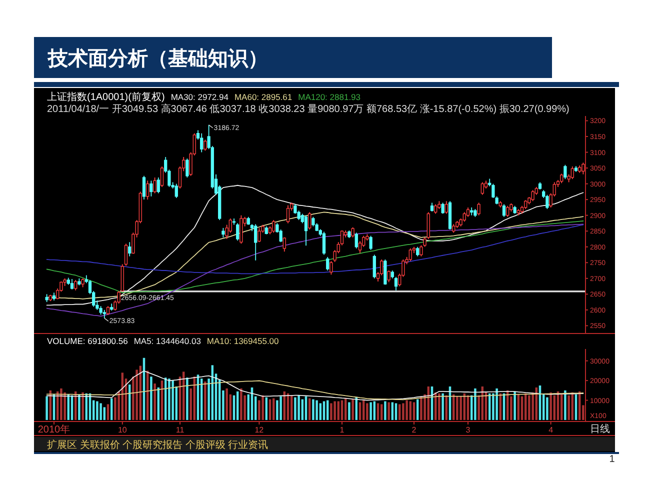  I want to click on x-tick-label: 4, so click(551, 430).